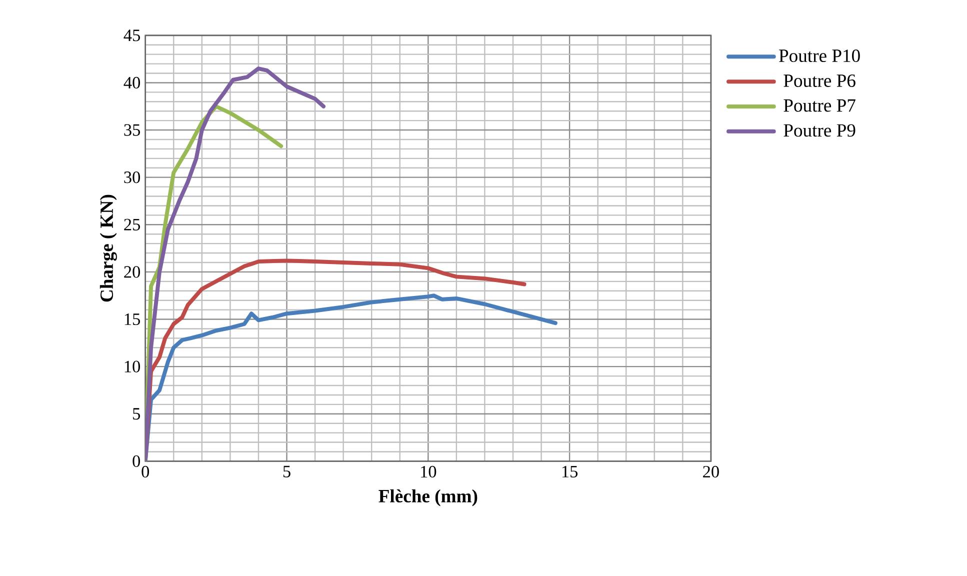 Image resolution: width=967 pixels, height=576 pixels. What do you see at coordinates (819, 55) in the screenshot?
I see `legend-label: Poutre P10` at bounding box center [819, 55].